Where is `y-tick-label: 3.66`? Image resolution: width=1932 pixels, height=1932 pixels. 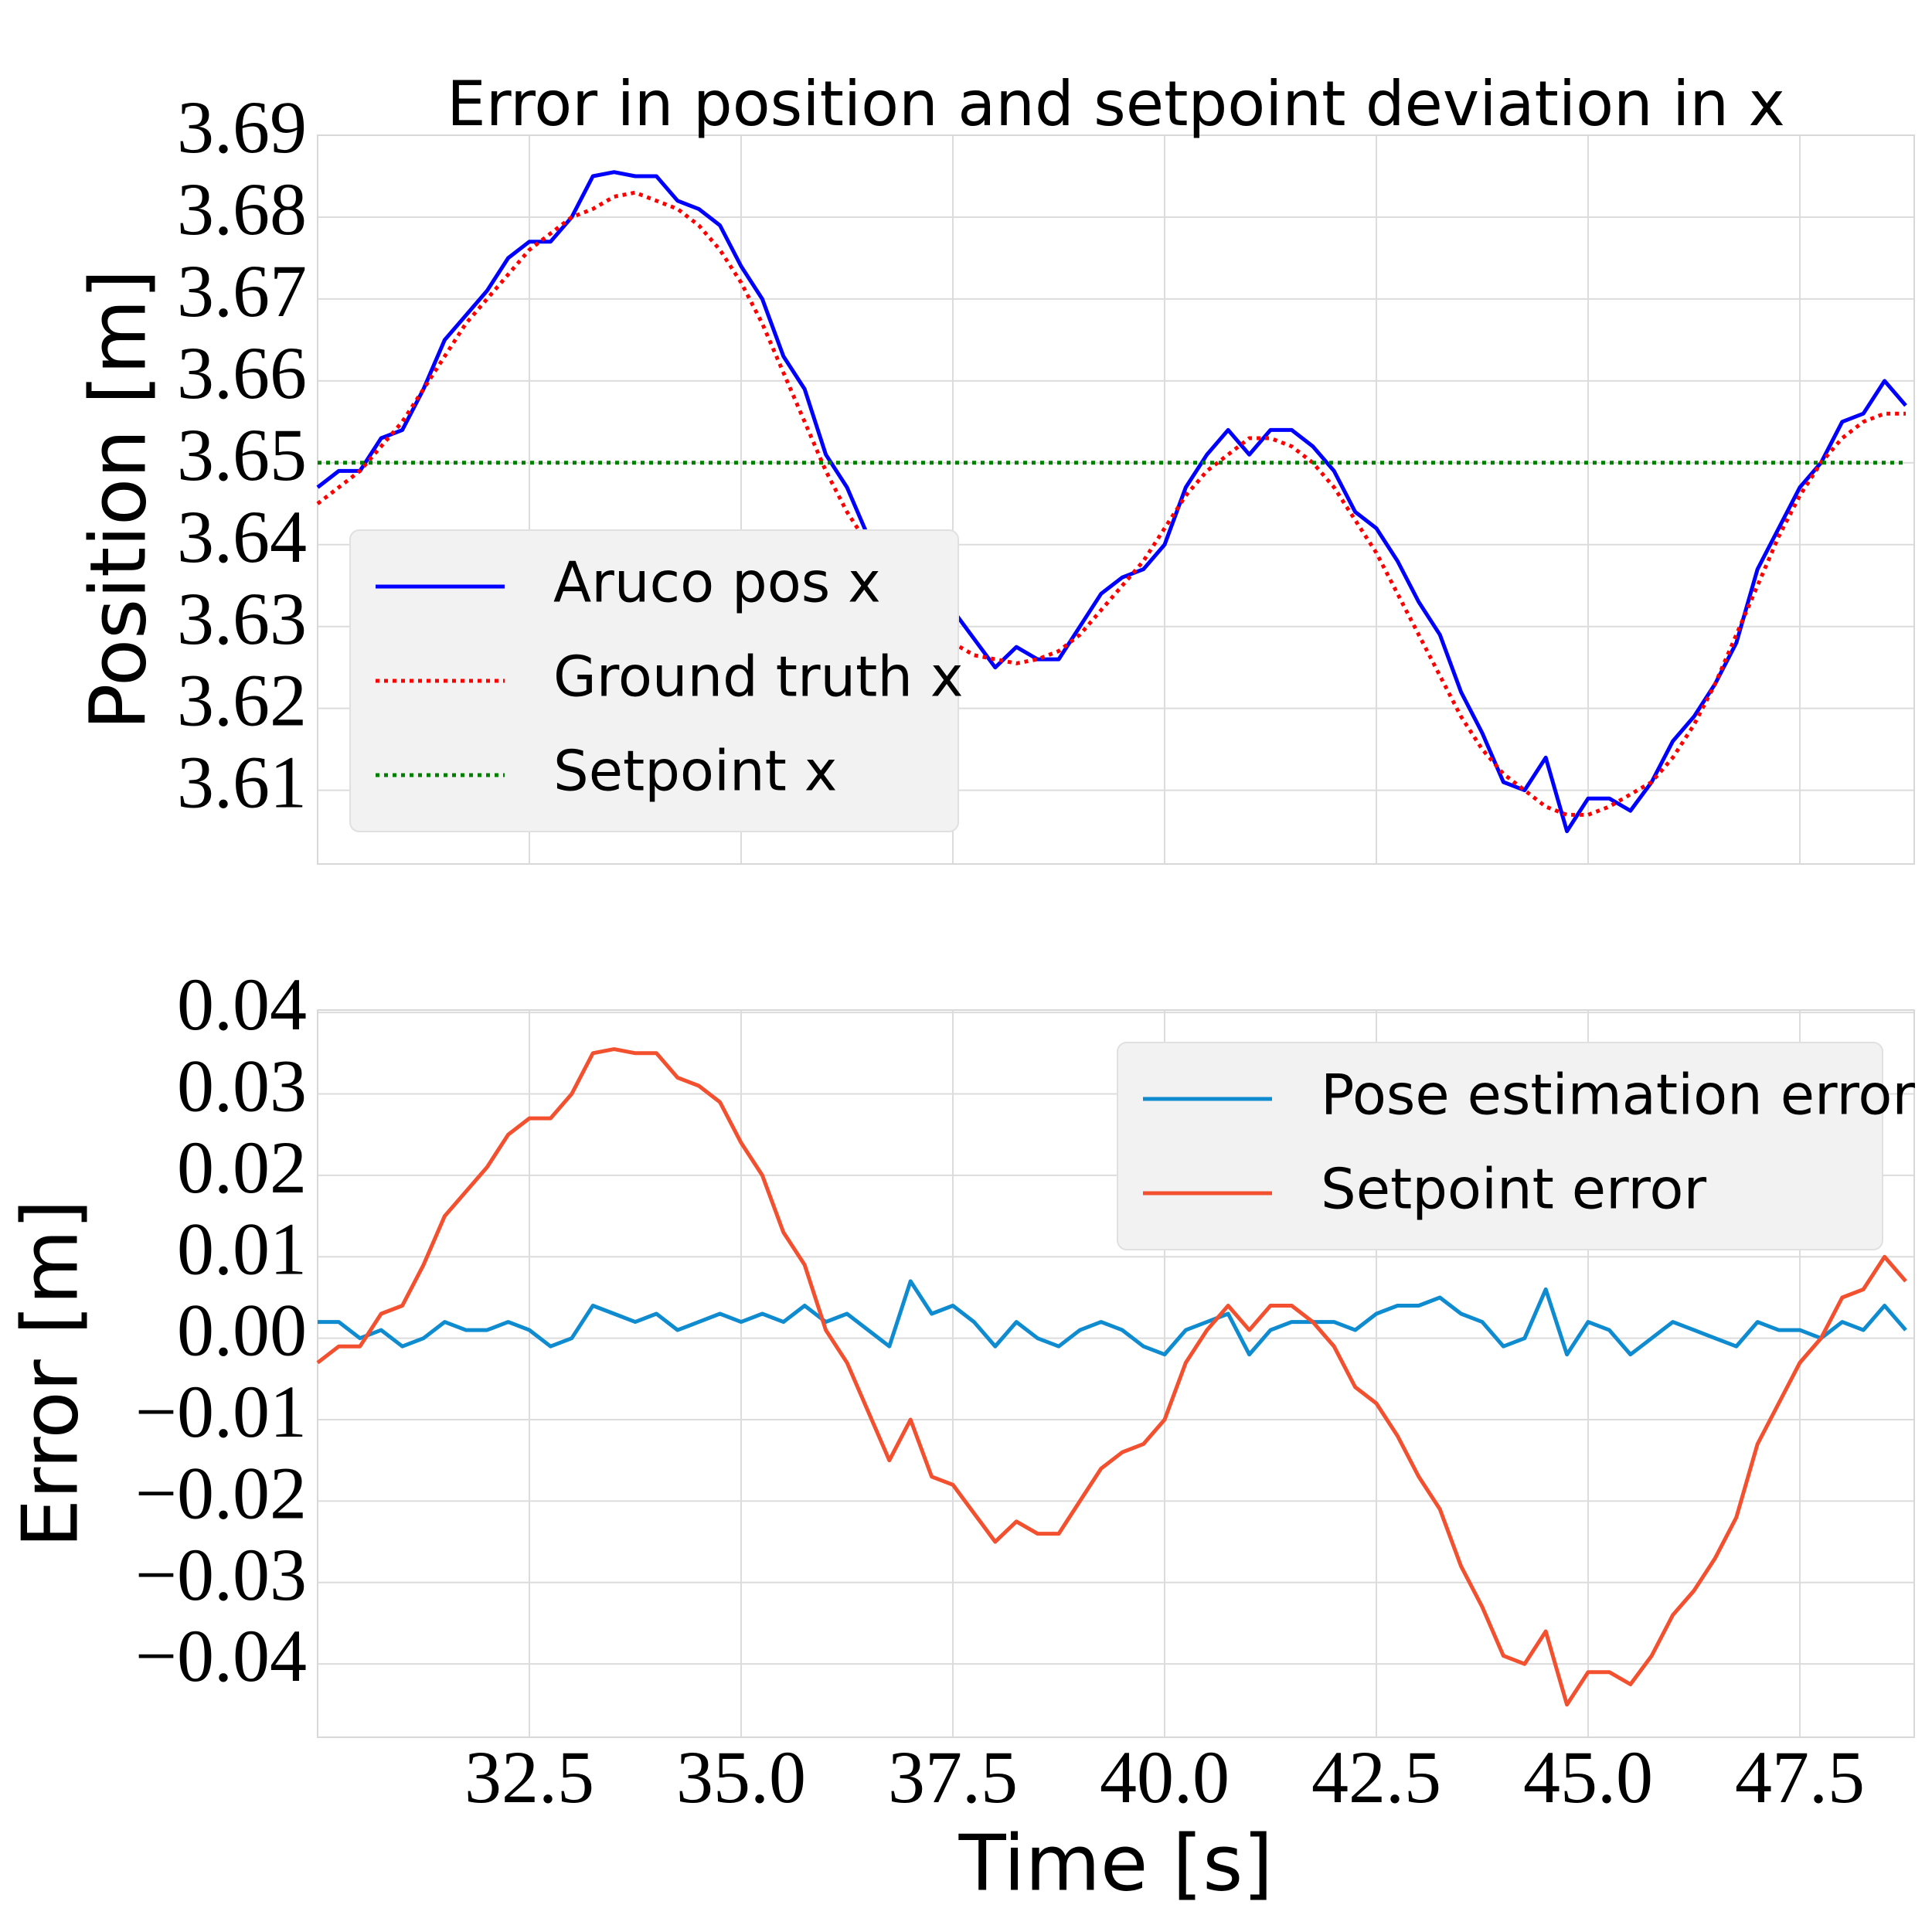 y-tick-label: 3.66 is located at coordinates (242, 373).